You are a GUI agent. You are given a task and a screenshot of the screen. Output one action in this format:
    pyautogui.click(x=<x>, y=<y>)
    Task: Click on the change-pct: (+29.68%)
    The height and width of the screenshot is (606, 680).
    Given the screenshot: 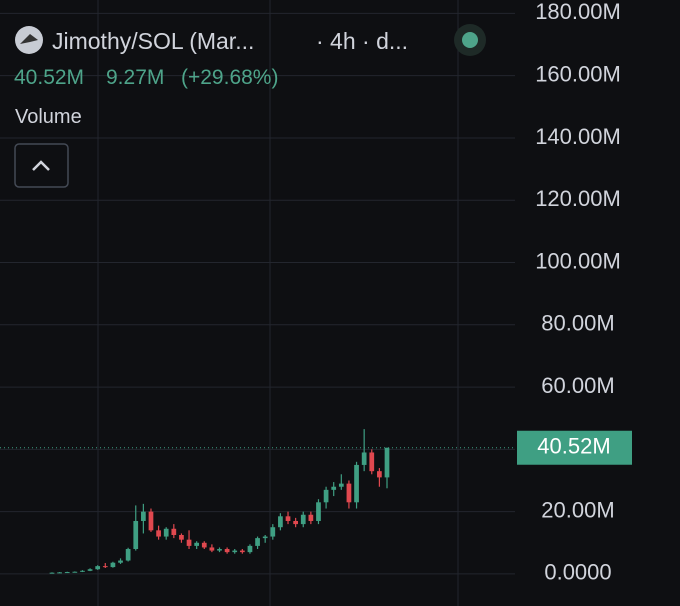 What is the action you would take?
    pyautogui.click(x=230, y=77)
    